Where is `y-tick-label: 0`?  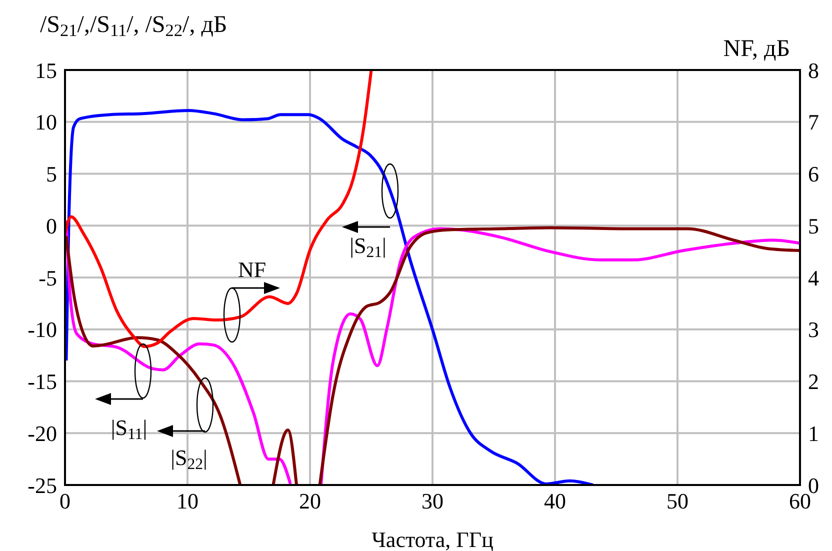 y-tick-label: 0 is located at coordinates (51, 225).